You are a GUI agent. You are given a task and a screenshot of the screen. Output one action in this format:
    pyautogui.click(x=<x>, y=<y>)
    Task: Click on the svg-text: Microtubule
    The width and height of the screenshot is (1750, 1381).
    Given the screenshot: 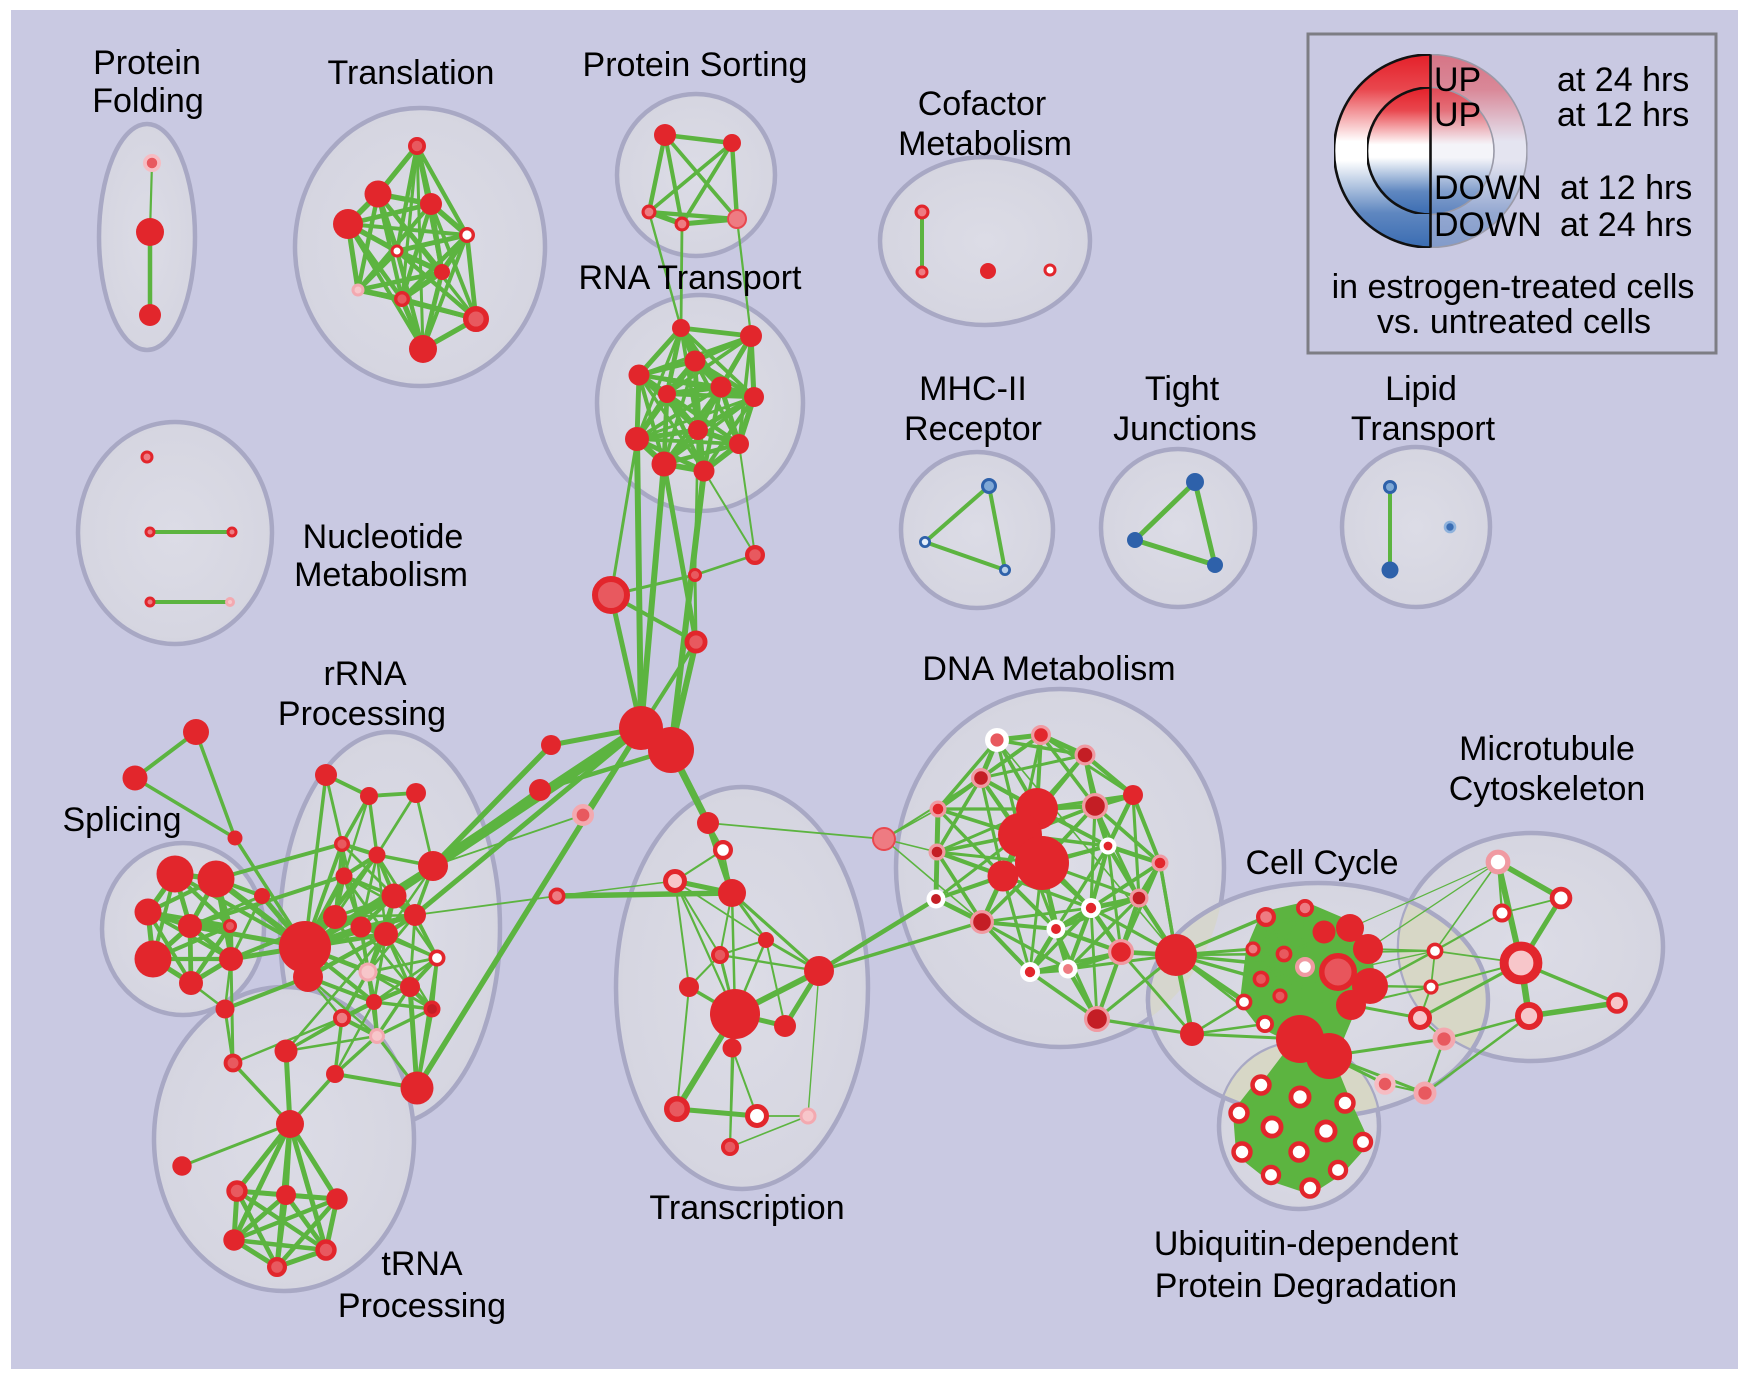 What is the action you would take?
    pyautogui.click(x=1547, y=749)
    